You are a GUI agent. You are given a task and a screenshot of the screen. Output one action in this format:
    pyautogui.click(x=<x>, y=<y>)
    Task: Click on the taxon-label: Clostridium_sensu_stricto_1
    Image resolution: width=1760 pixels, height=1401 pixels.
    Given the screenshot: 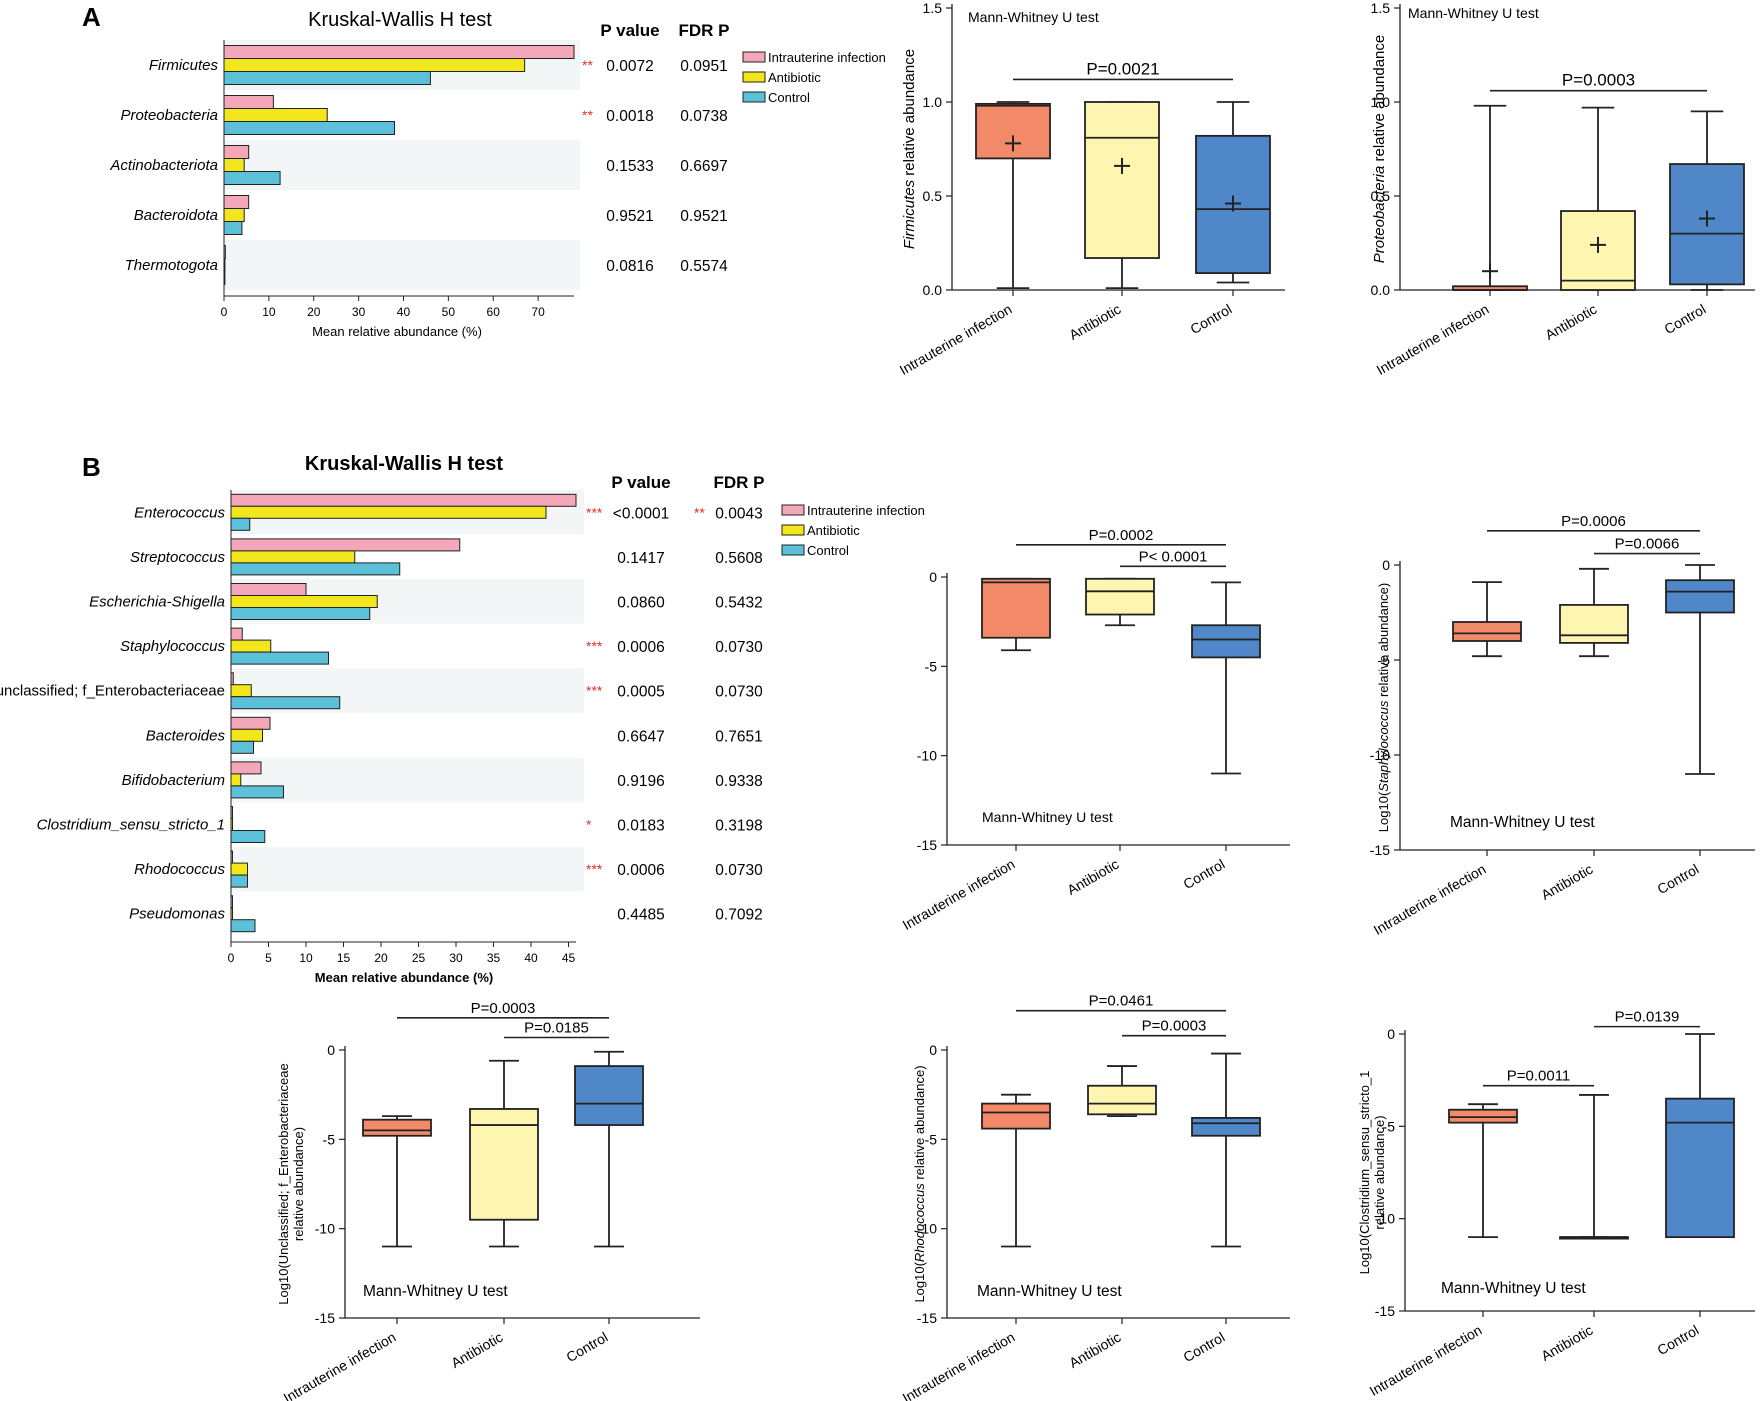 What is the action you would take?
    pyautogui.click(x=131, y=825)
    